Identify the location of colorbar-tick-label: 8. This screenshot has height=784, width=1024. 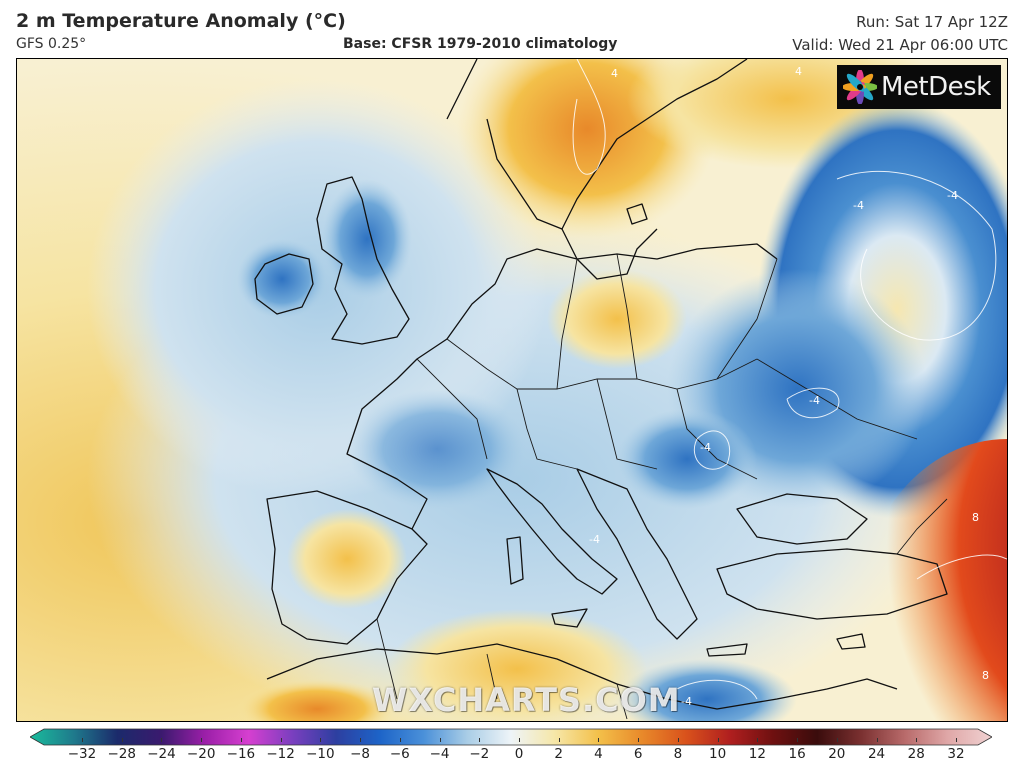
(678, 754).